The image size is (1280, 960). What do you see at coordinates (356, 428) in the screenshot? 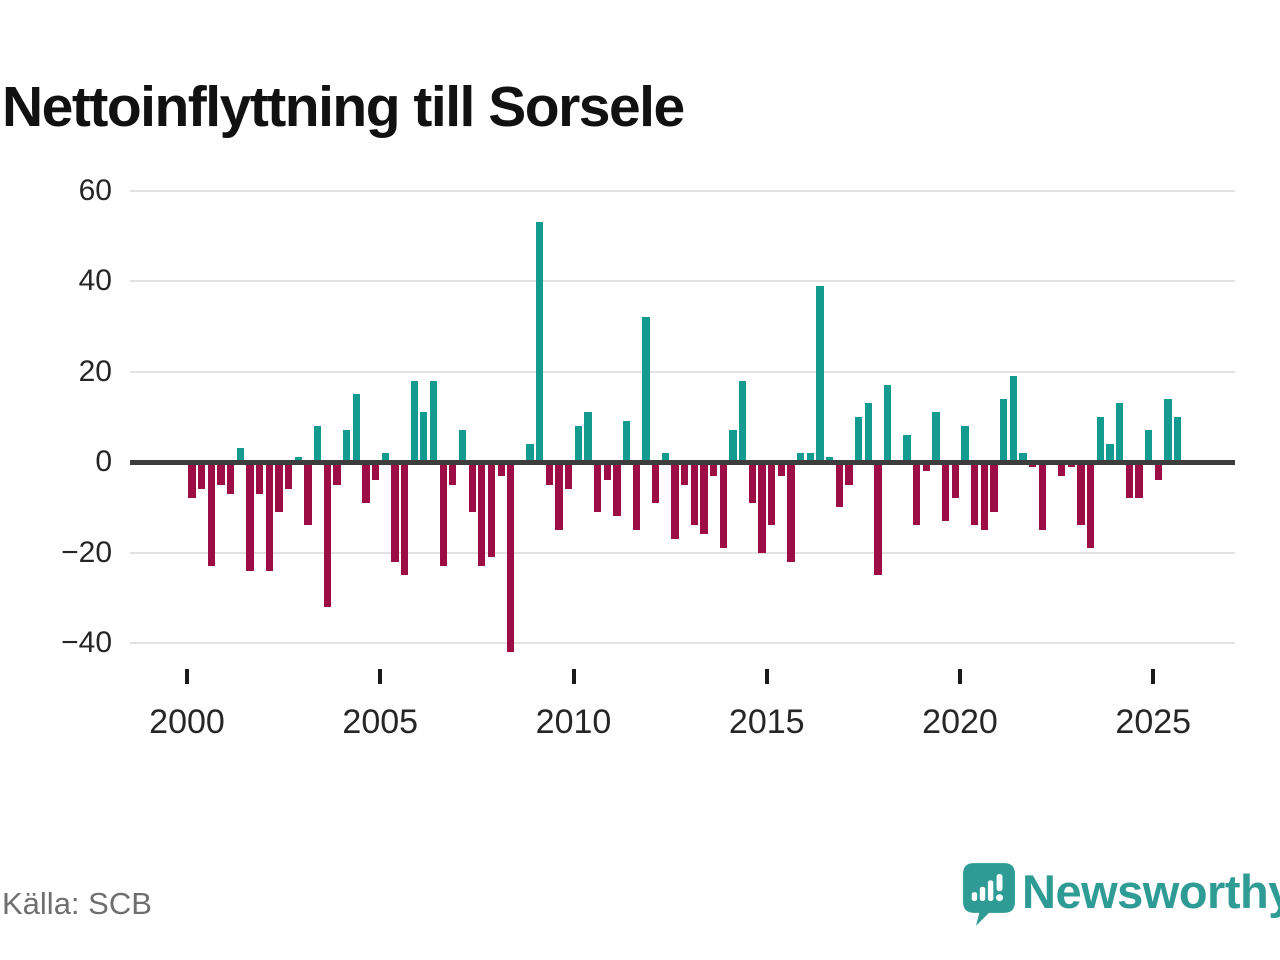
I see `bar-2004Q2` at bounding box center [356, 428].